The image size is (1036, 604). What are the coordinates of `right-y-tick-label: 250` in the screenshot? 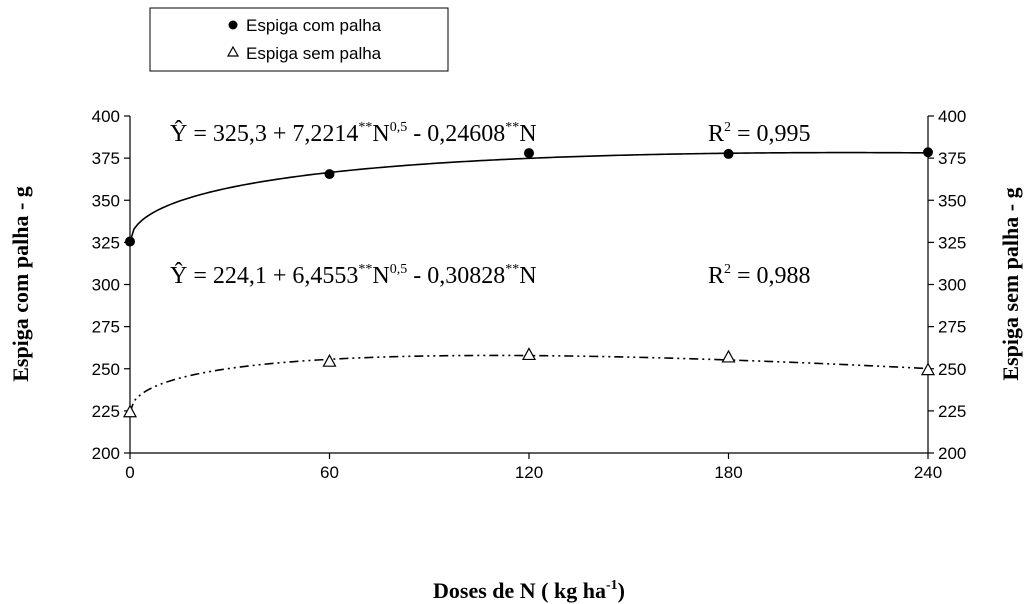 It's located at (952, 369).